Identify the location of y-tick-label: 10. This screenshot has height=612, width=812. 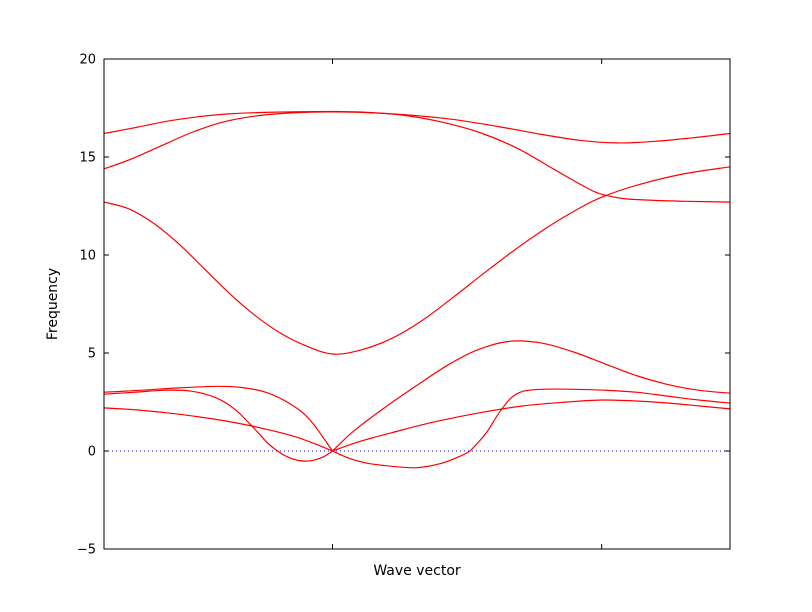
(87, 256).